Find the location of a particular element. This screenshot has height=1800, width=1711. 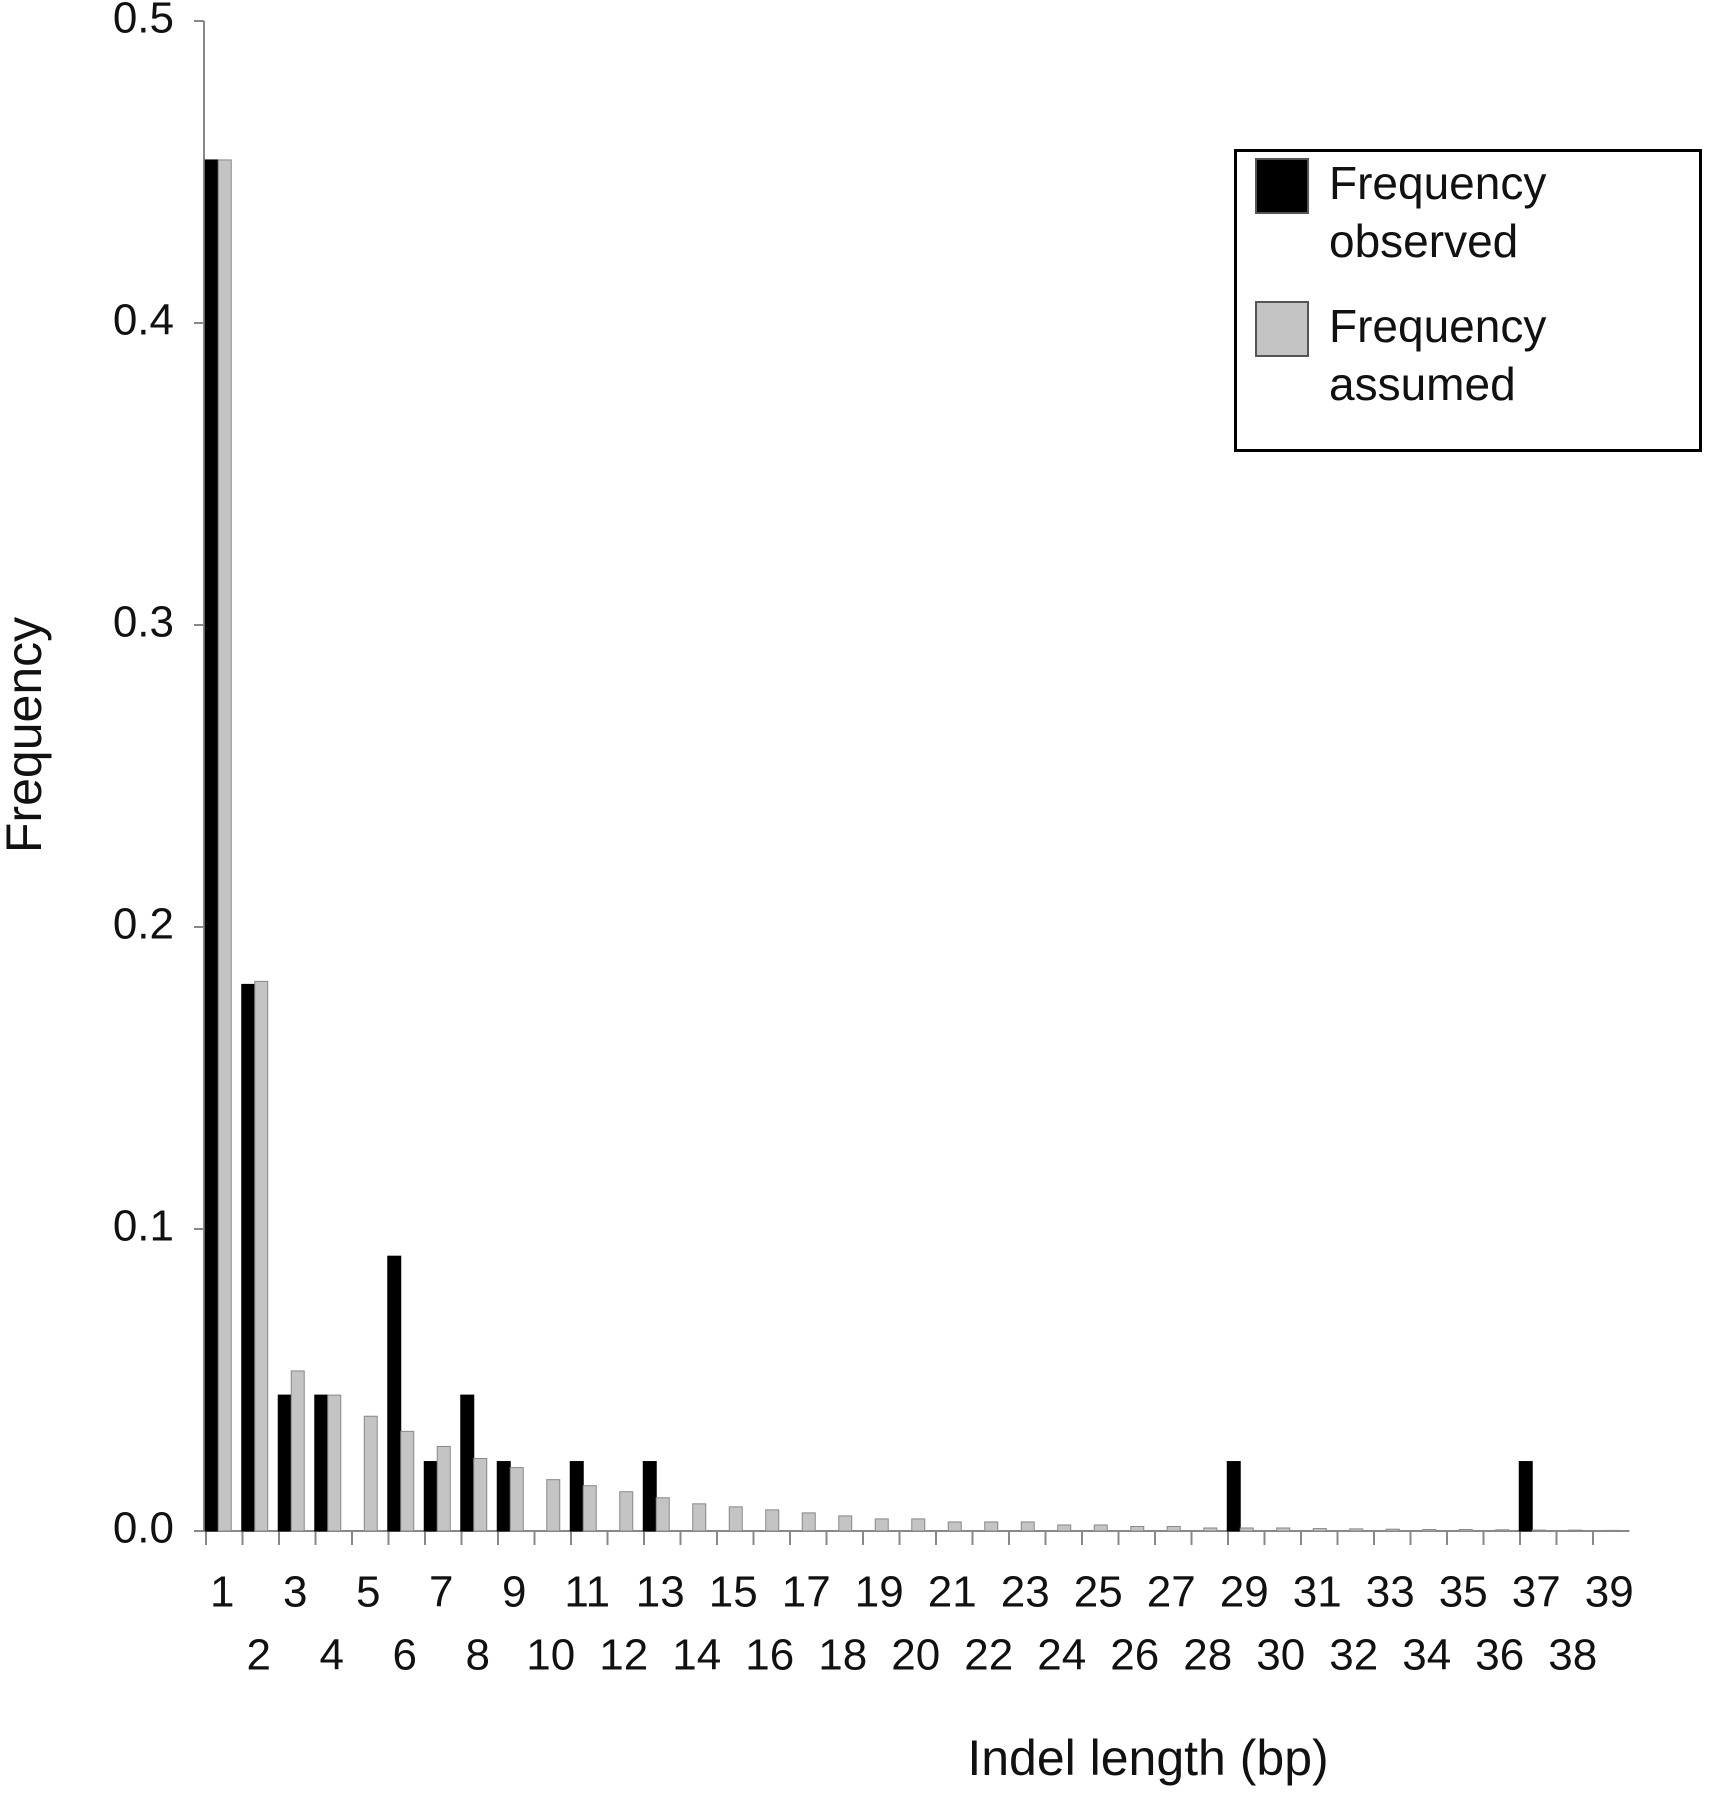

y-tick-label: 0.2 is located at coordinates (143, 924).